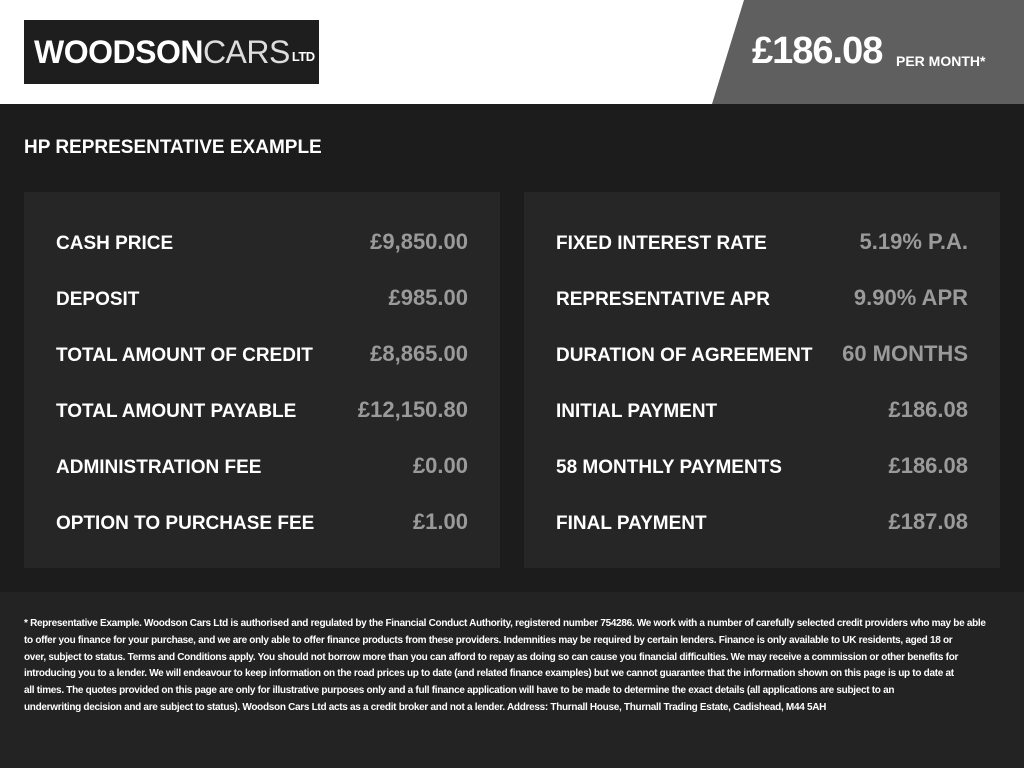 This screenshot has width=1024, height=768. What do you see at coordinates (762, 524) in the screenshot?
I see `finance-row: FINAL PAYMENT £187.08` at bounding box center [762, 524].